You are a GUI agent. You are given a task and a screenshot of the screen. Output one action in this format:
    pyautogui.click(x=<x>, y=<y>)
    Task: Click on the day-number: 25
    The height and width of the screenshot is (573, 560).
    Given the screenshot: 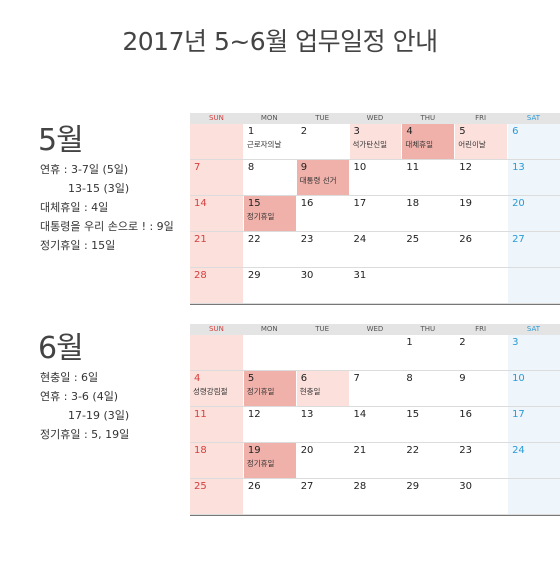 What is the action you would take?
    pyautogui.click(x=413, y=239)
    